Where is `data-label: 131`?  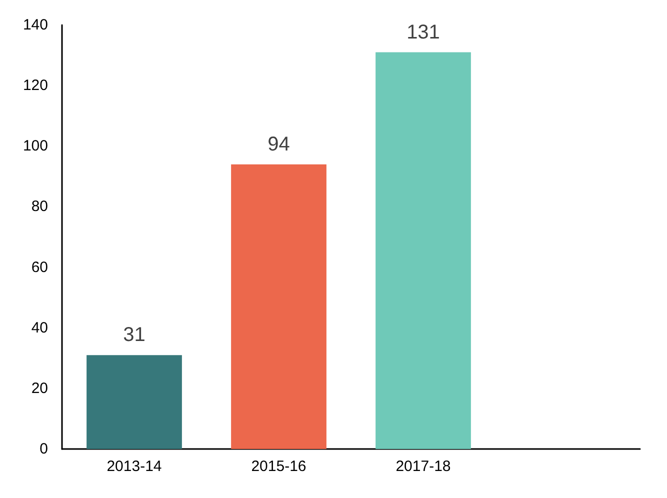
data-label: 131 is located at coordinates (423, 32).